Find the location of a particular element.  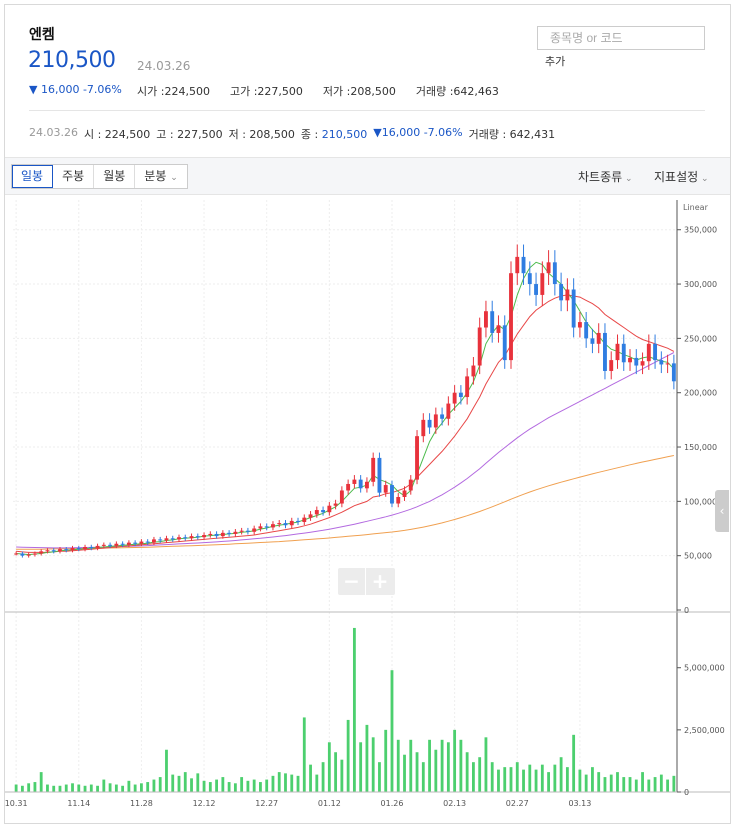

price-tick-label: 250,000 is located at coordinates (700, 338).